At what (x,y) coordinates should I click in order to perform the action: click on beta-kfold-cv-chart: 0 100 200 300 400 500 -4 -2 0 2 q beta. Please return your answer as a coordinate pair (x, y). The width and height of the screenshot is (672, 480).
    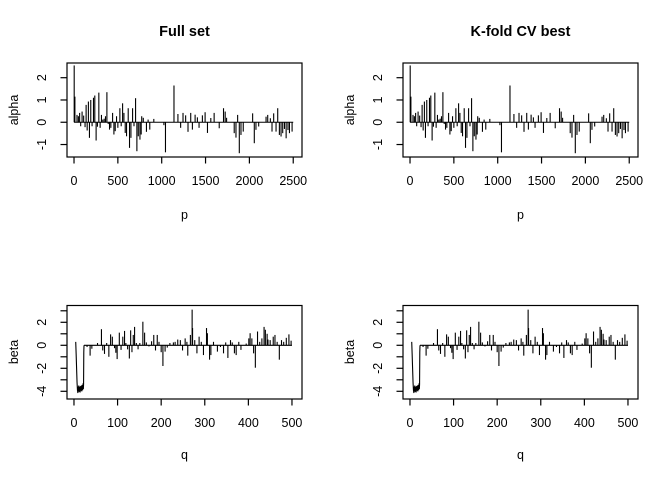
    Looking at the image, I should click on (491, 383).